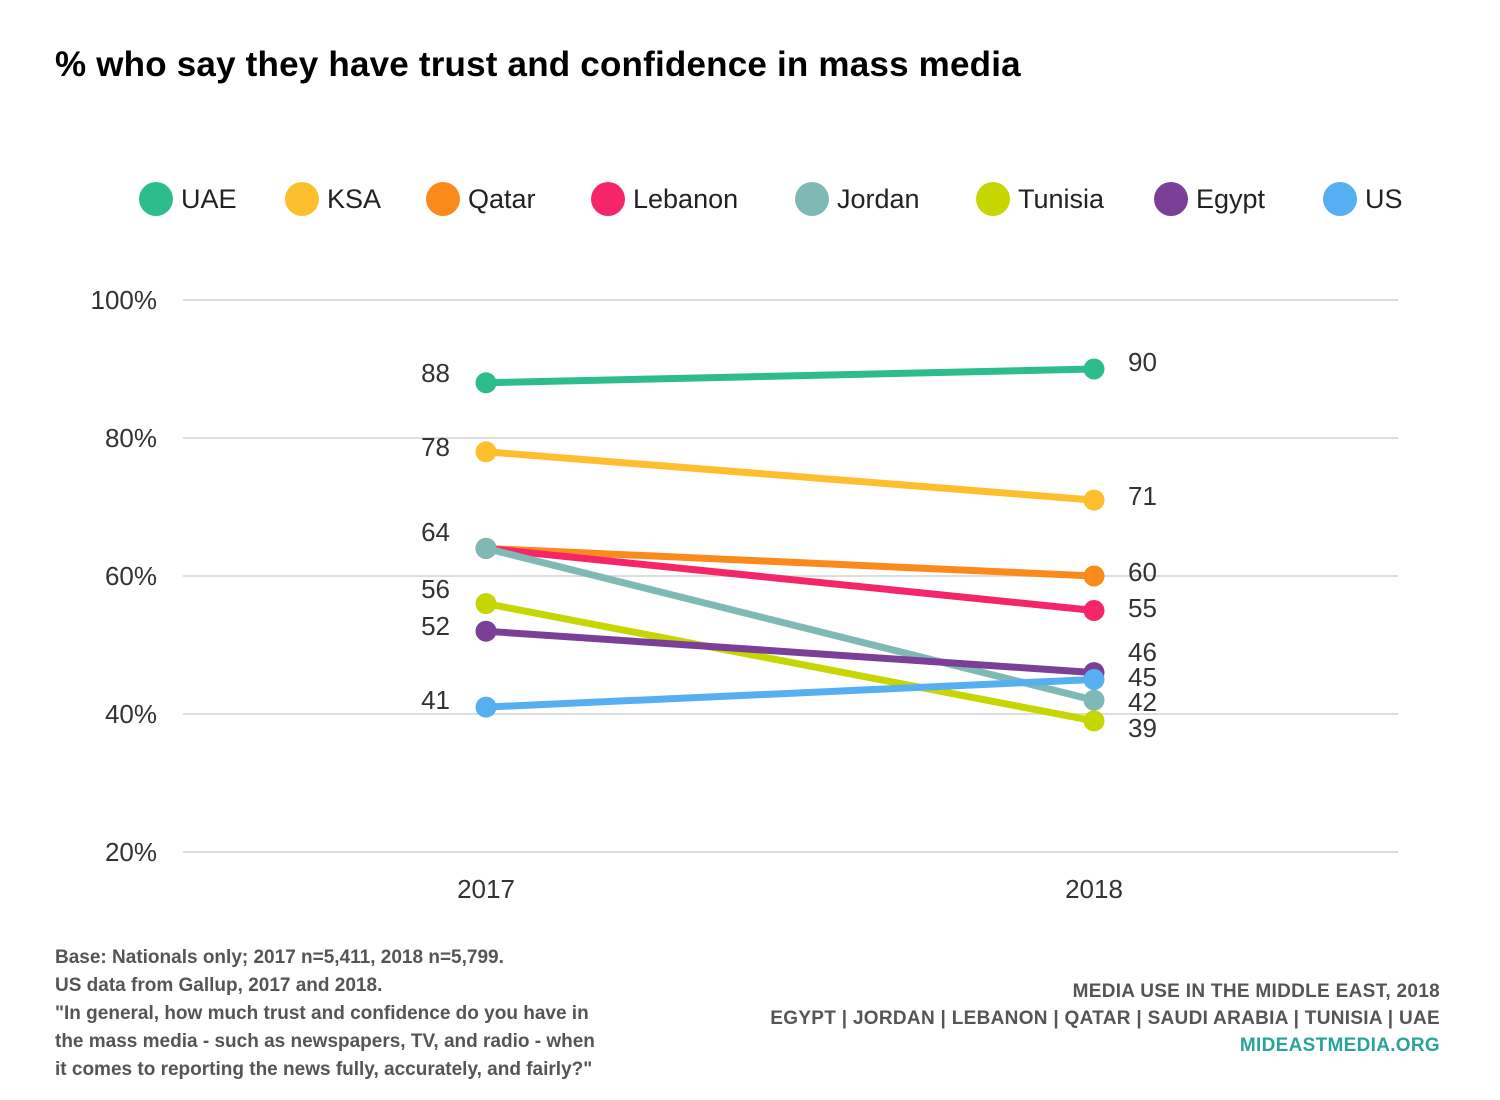  What do you see at coordinates (131, 714) in the screenshot?
I see `y-tick-label: 40%` at bounding box center [131, 714].